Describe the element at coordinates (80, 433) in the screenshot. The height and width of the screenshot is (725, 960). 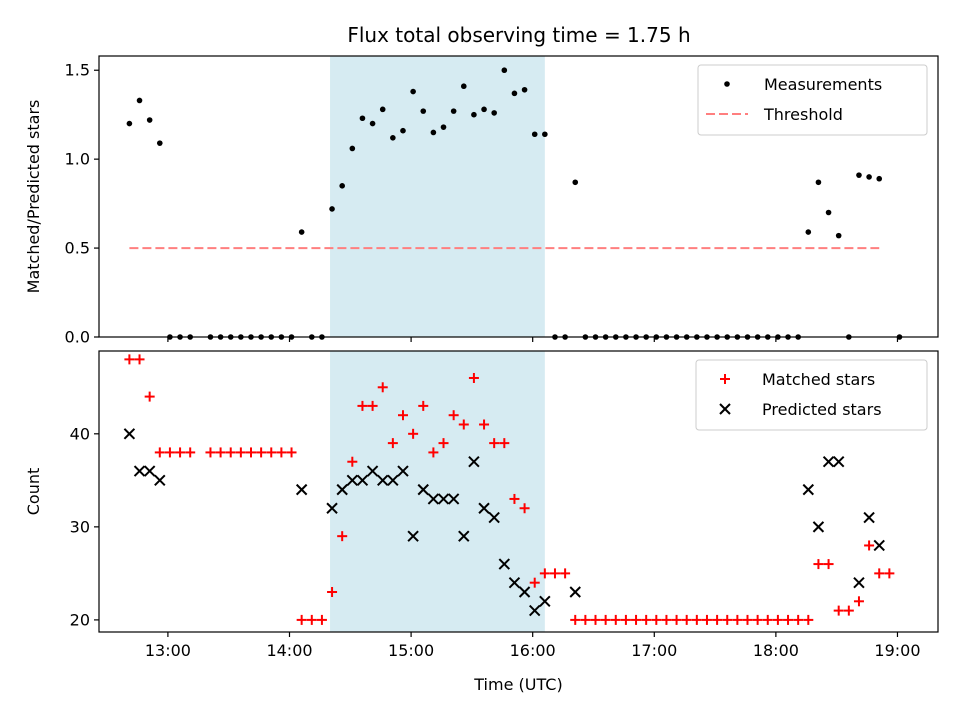
I see `y-tick-label: 40` at that location.